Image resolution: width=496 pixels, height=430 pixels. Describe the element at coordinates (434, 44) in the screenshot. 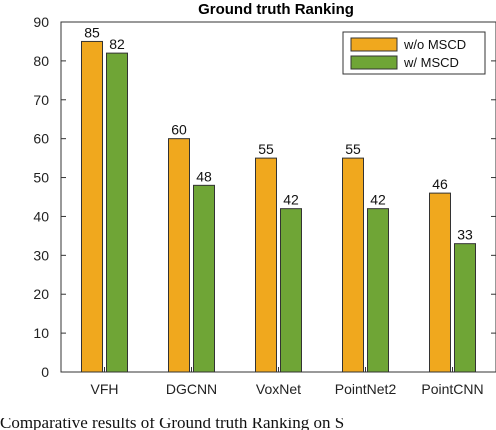

I see `legend-label-wo-mscd: w/o MSCD` at that location.